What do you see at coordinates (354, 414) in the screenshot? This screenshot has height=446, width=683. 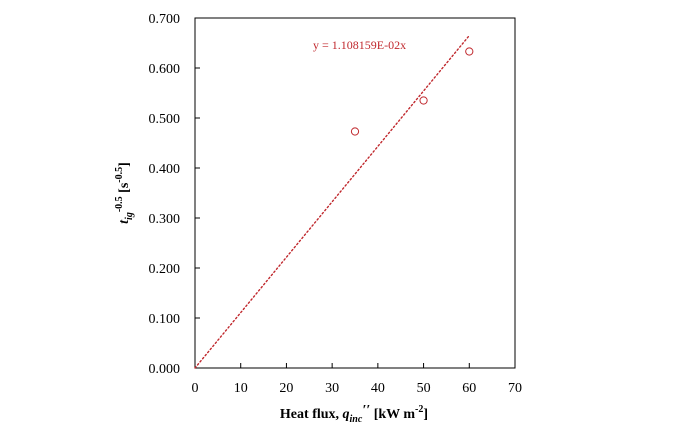 I see `x-axis-title: Heat flux, qinc′′ [kW m-2]` at bounding box center [354, 414].